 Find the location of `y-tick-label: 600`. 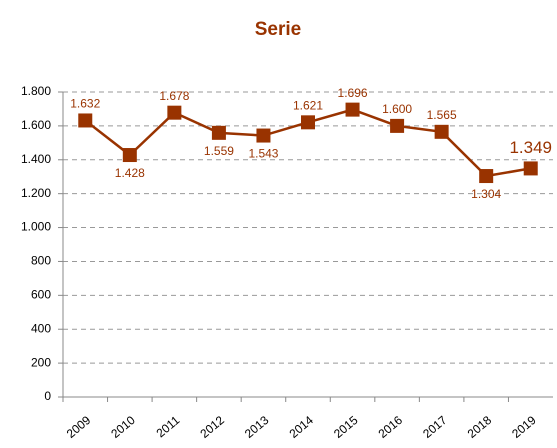

y-tick-label: 600 is located at coordinates (41, 295).